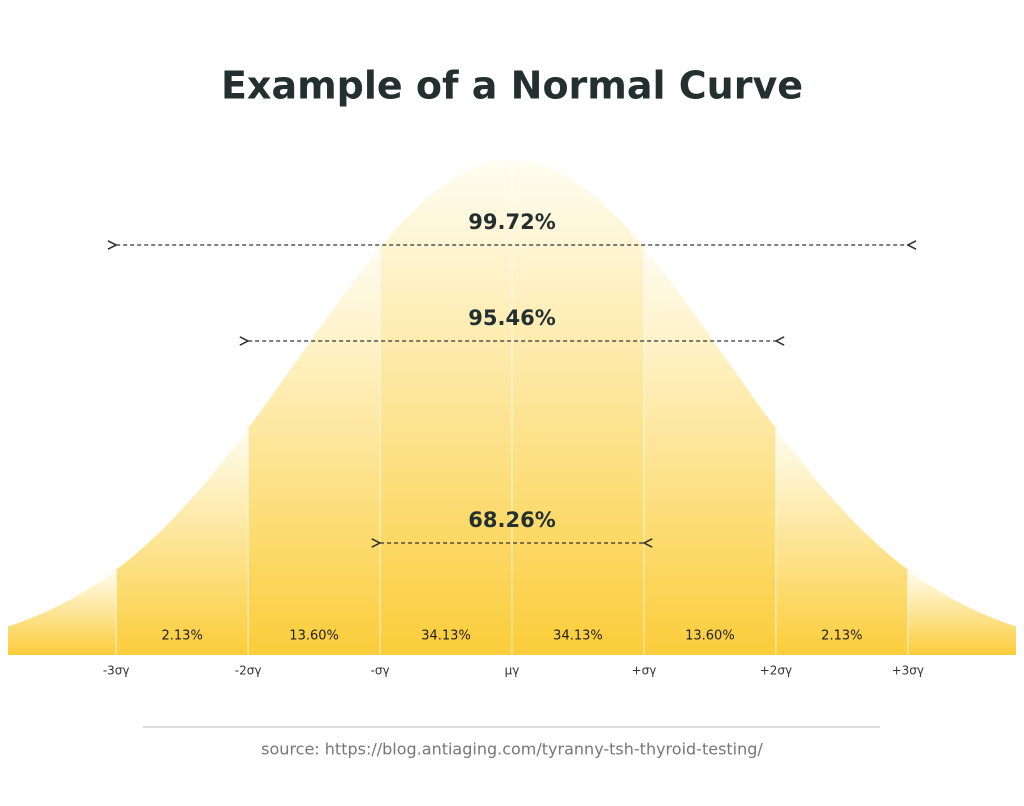 The image size is (1024, 806). What do you see at coordinates (511, 520) in the screenshot?
I see `range-label: 68.26%` at bounding box center [511, 520].